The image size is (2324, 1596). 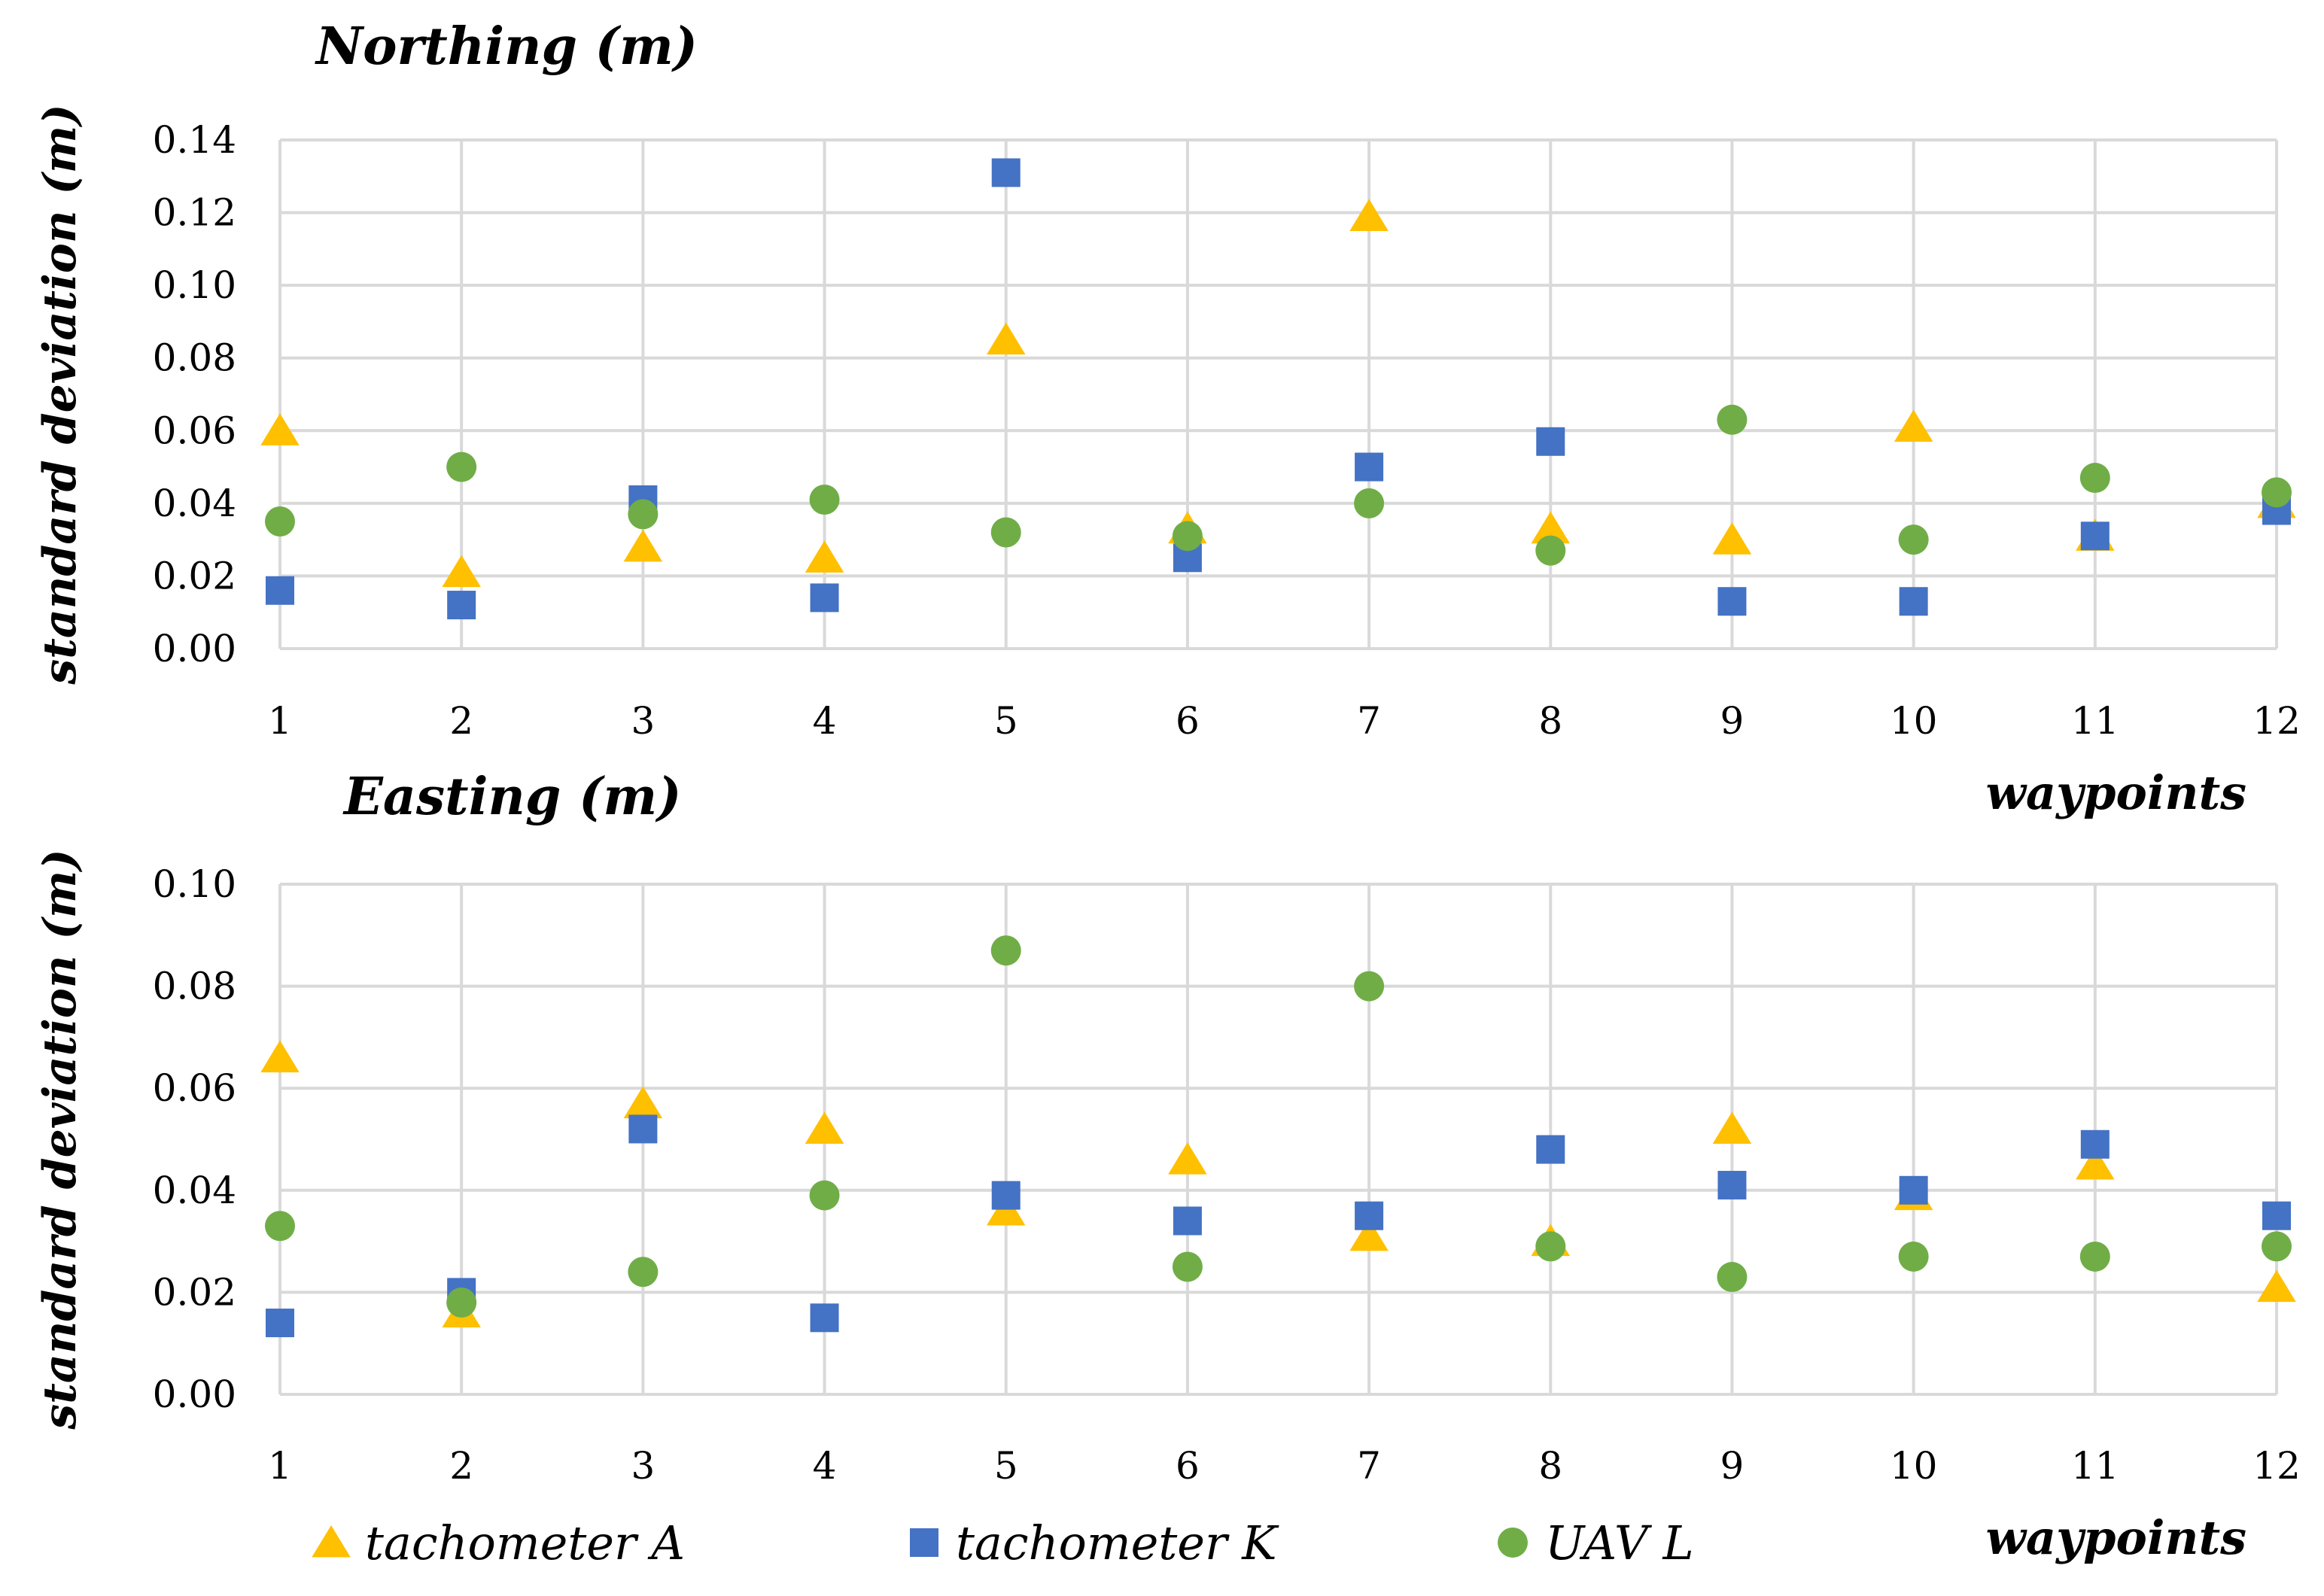 What do you see at coordinates (1550, 1466) in the screenshot?
I see `easting-xtick-label: 8` at bounding box center [1550, 1466].